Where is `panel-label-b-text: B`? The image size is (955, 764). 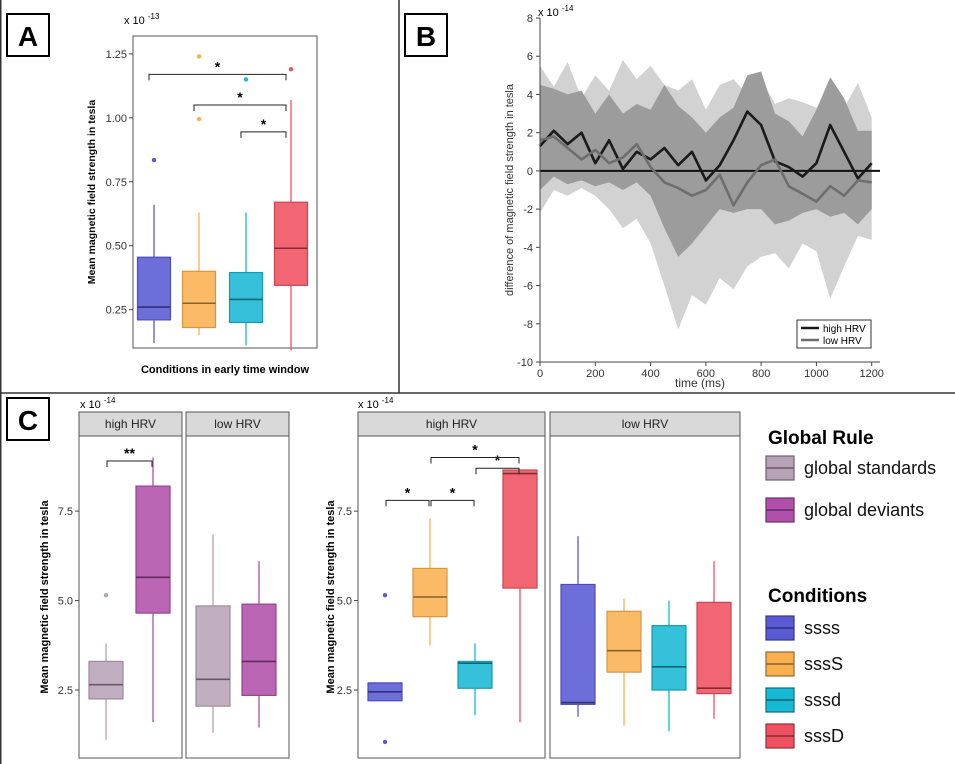 panel-label-b-text: B is located at coordinates (426, 36).